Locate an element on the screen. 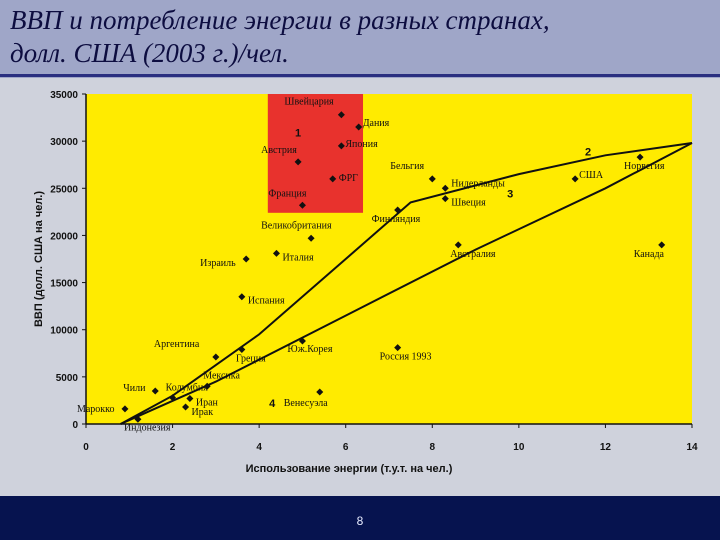  x-tick-label: 6 is located at coordinates (346, 447).